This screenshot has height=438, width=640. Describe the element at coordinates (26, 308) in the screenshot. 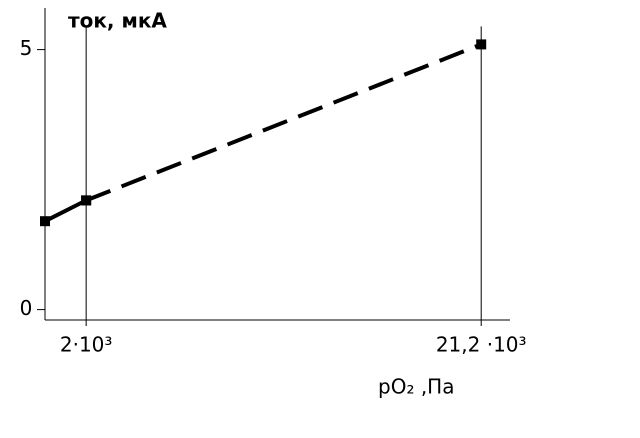

I see `y-tick-label: 0` at that location.